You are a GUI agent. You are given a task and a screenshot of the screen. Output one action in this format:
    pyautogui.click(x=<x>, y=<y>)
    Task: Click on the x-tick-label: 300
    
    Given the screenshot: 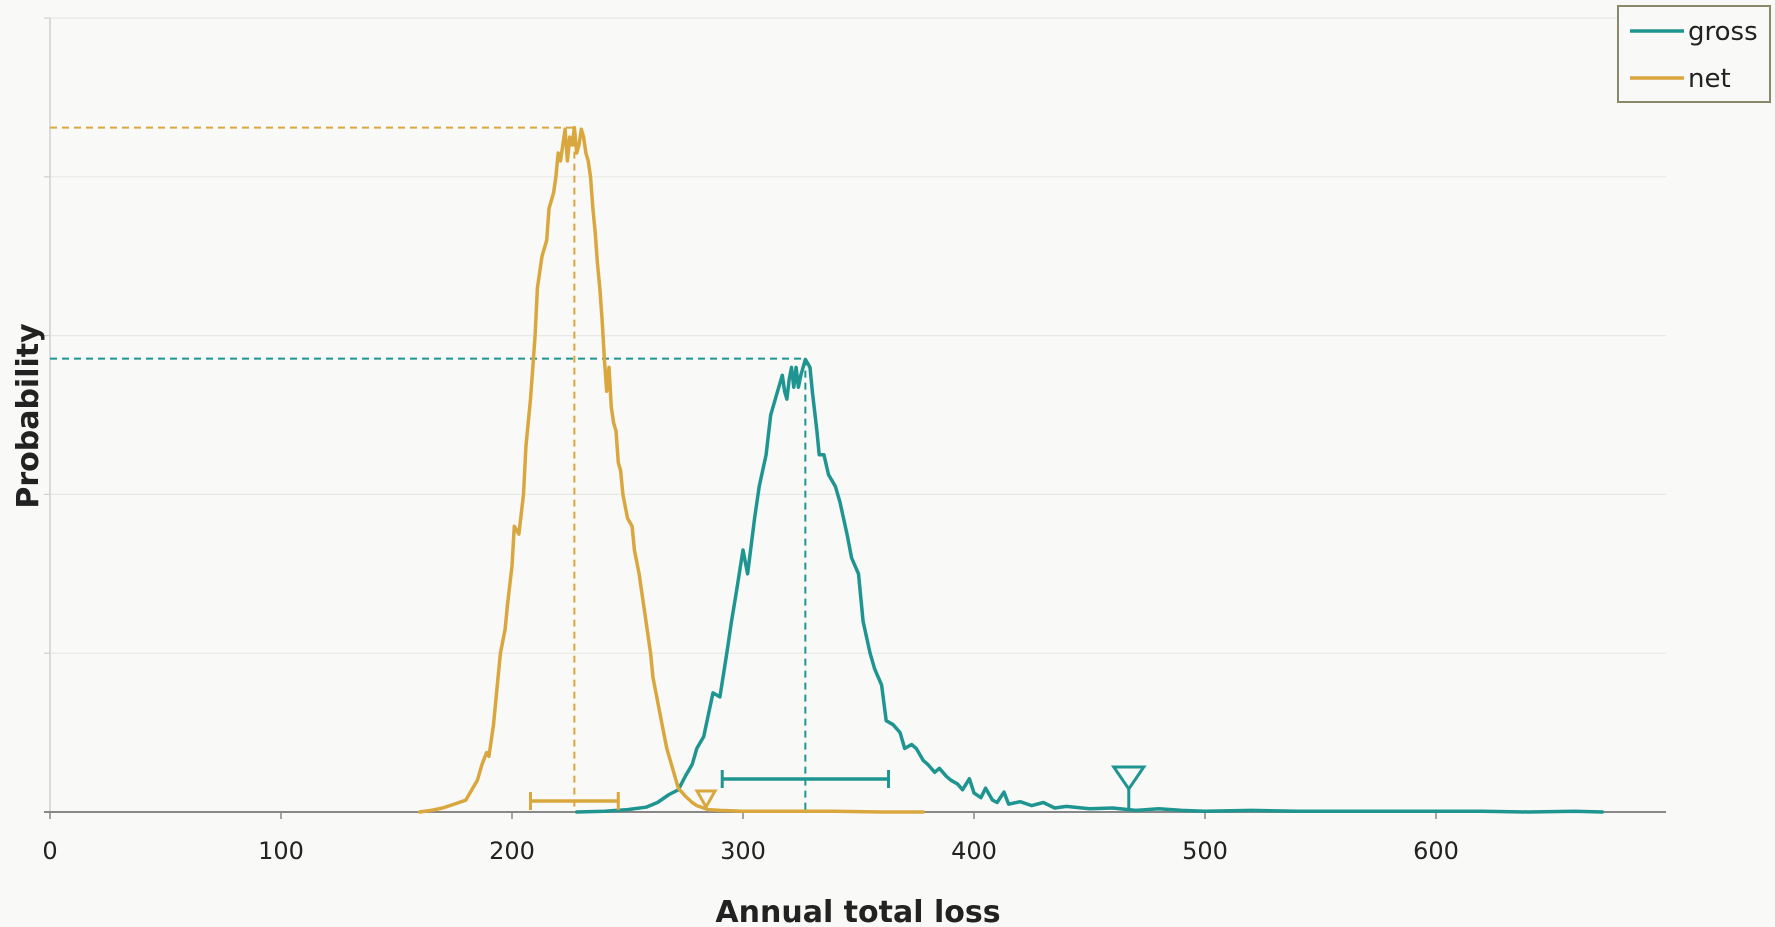 What is the action you would take?
    pyautogui.click(x=743, y=851)
    